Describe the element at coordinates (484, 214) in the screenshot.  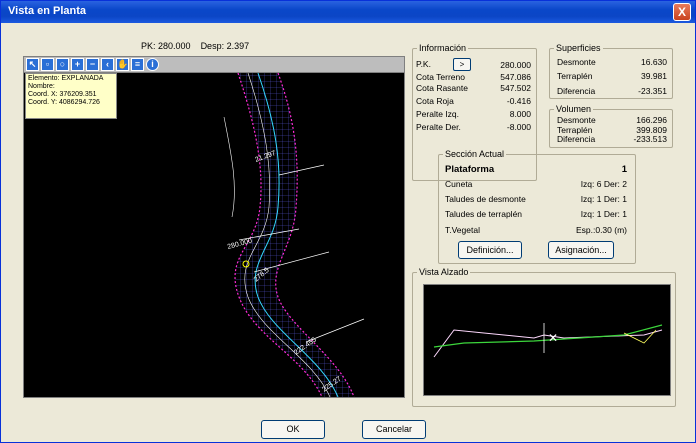
I see `seccion-label: Taludes de terraplén` at that location.